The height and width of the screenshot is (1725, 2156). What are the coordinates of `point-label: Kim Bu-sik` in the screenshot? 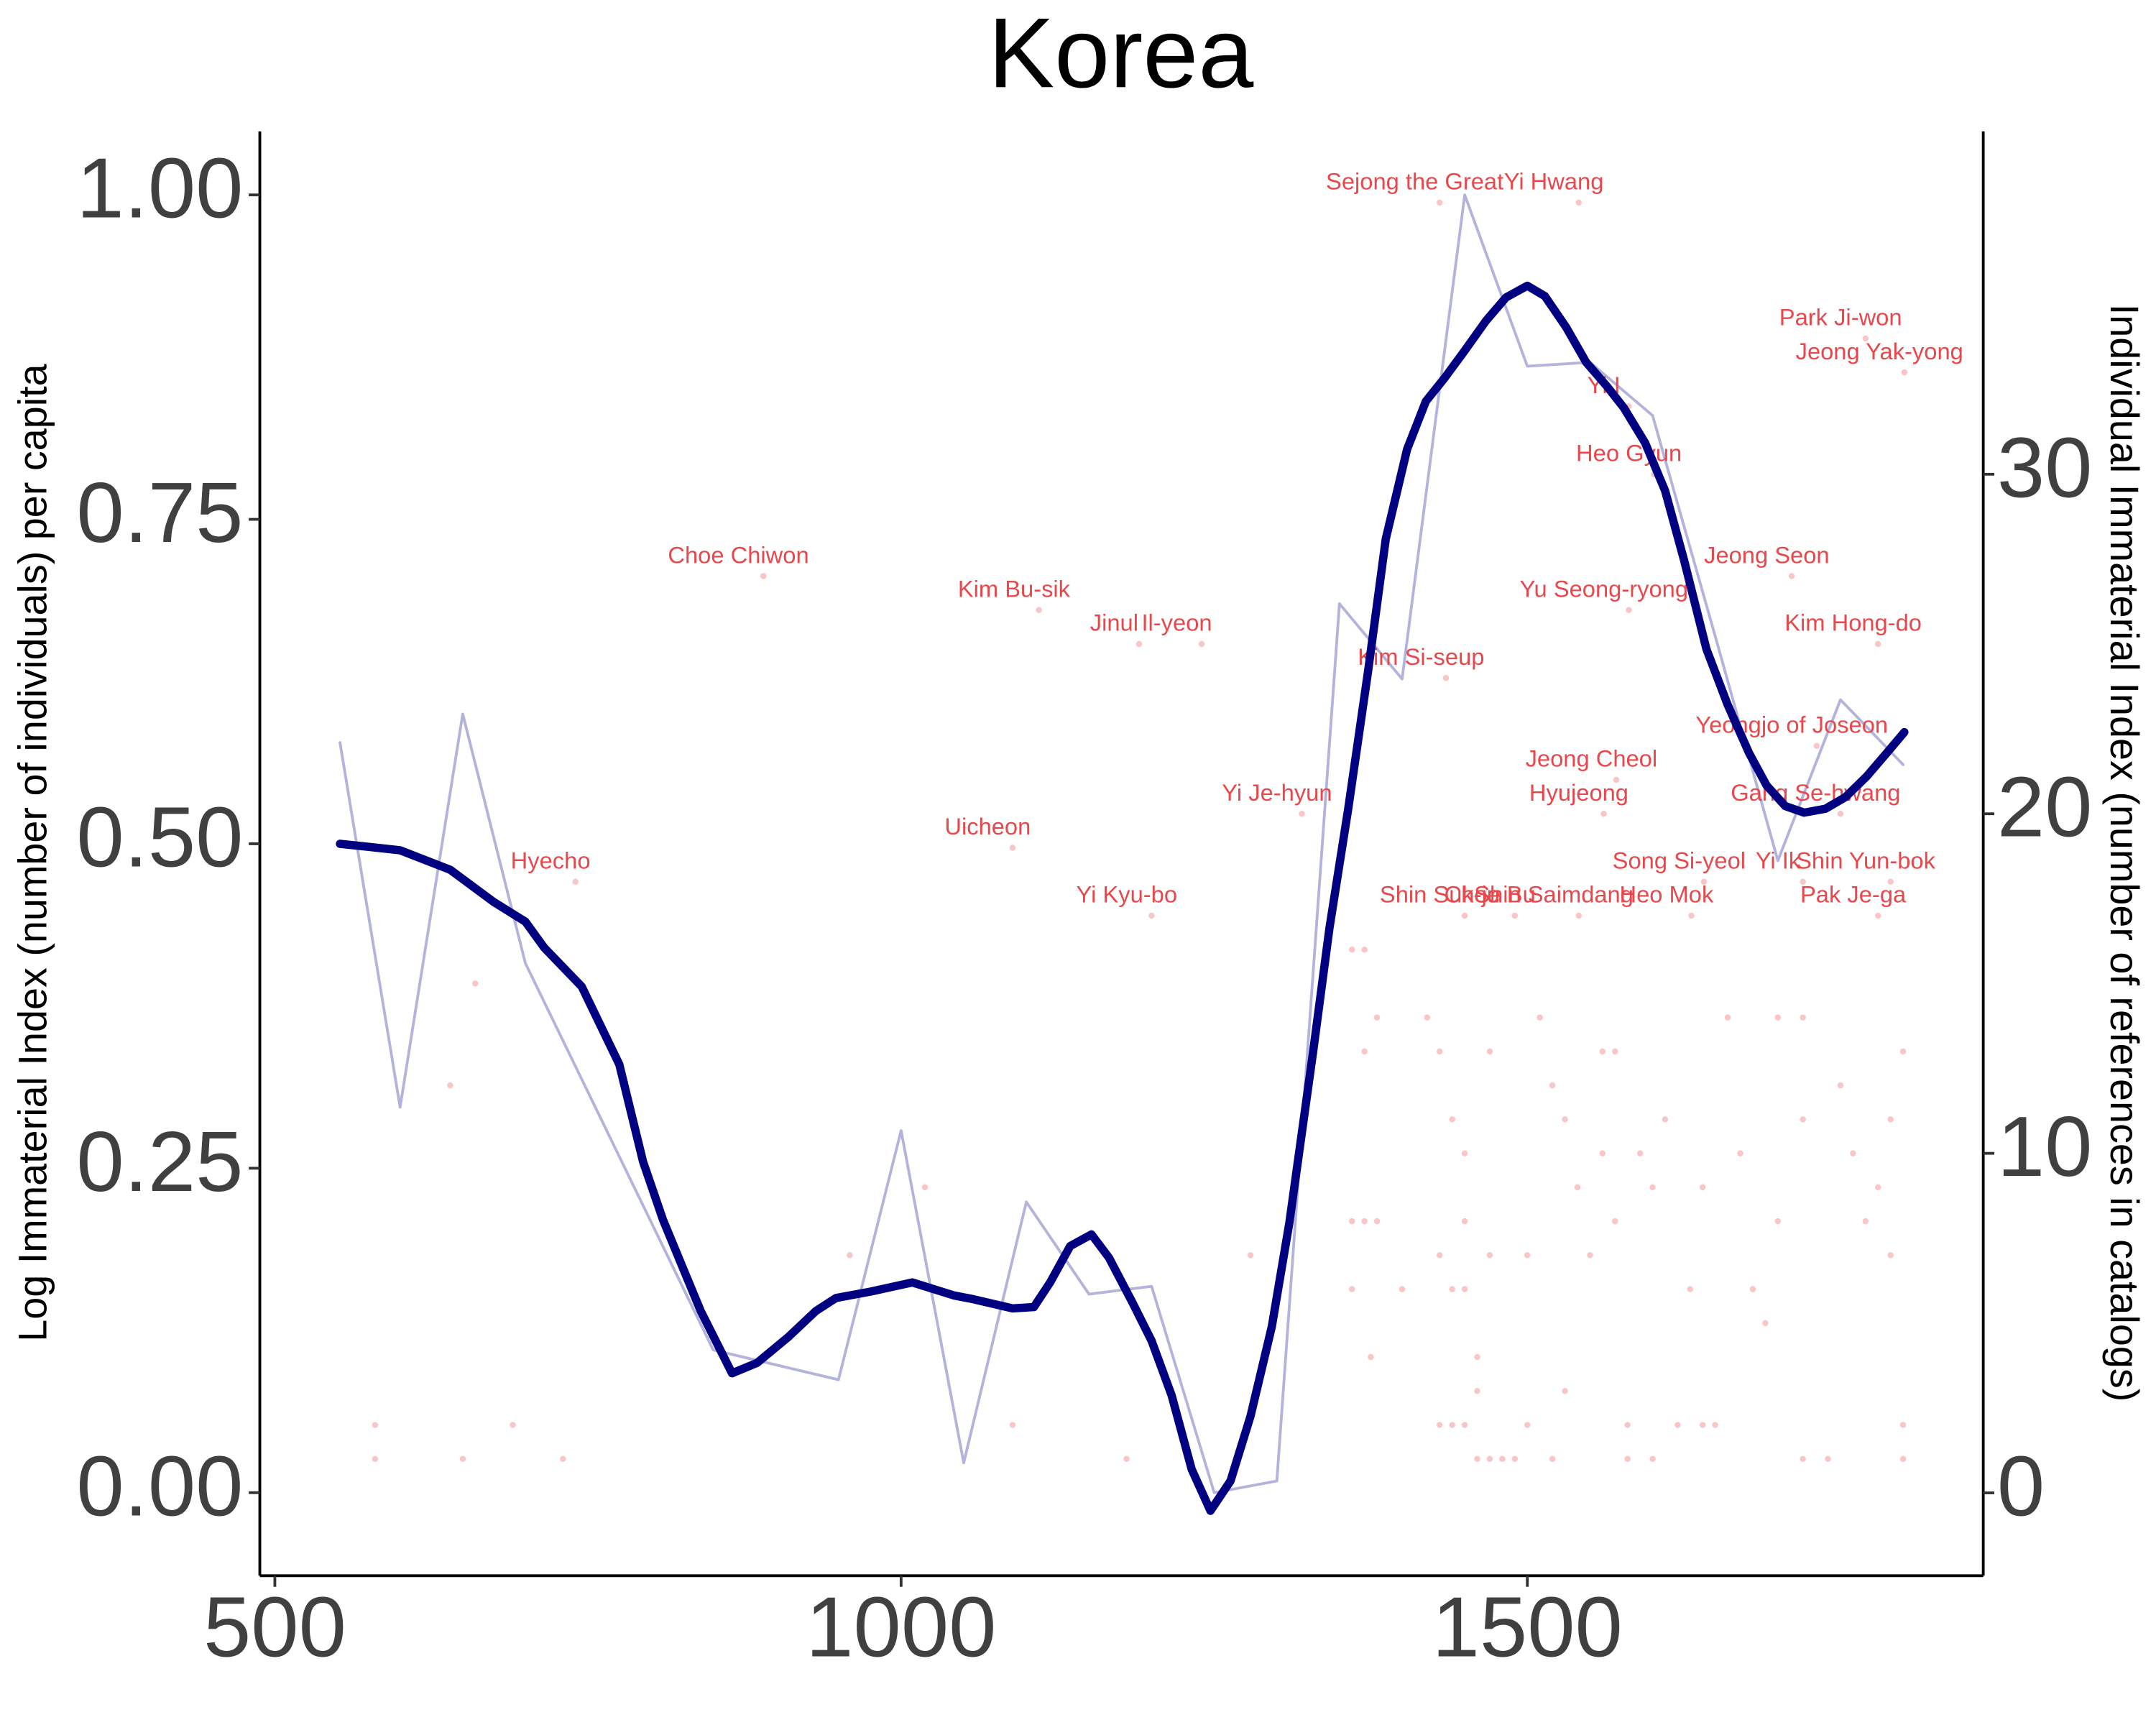 It's located at (1014, 589).